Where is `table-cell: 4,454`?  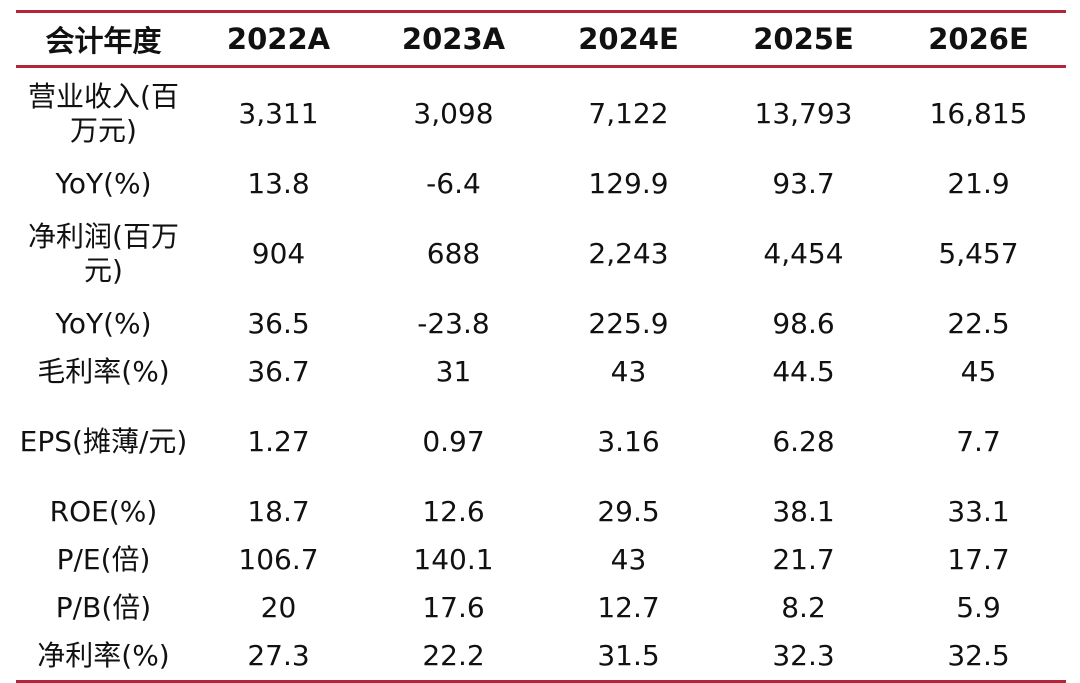 table-cell: 4,454 is located at coordinates (803, 253).